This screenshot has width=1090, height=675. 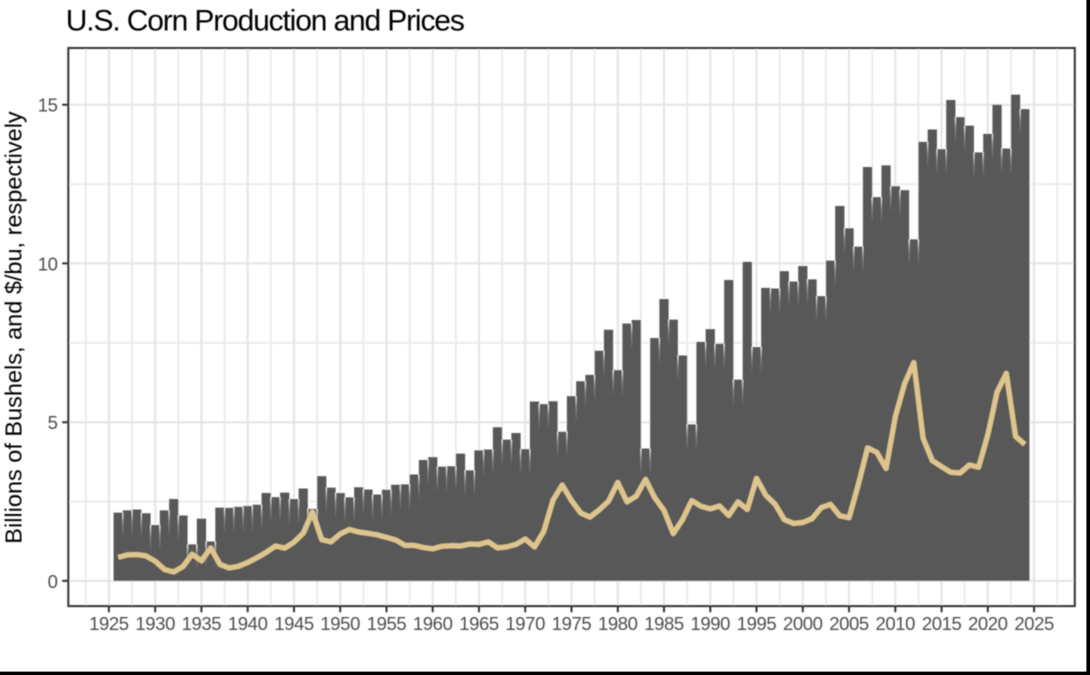 What do you see at coordinates (803, 623) in the screenshot?
I see `svg-text: 2000` at bounding box center [803, 623].